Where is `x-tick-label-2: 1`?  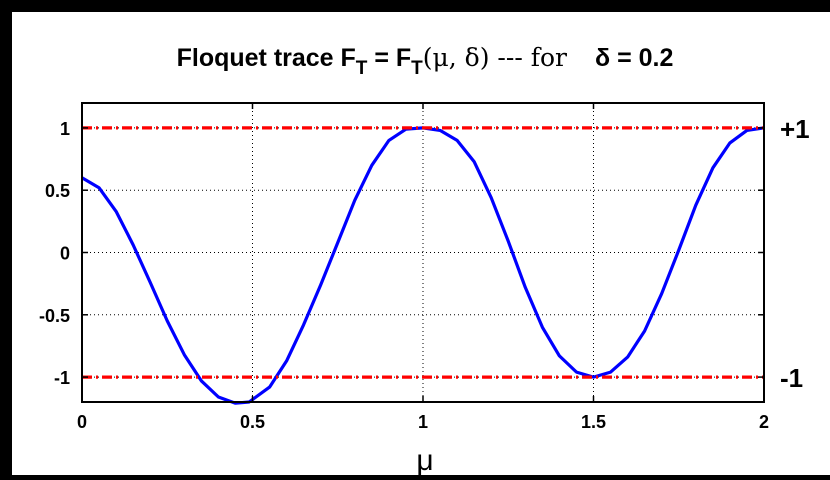
x-tick-label-2: 1 is located at coordinates (423, 422).